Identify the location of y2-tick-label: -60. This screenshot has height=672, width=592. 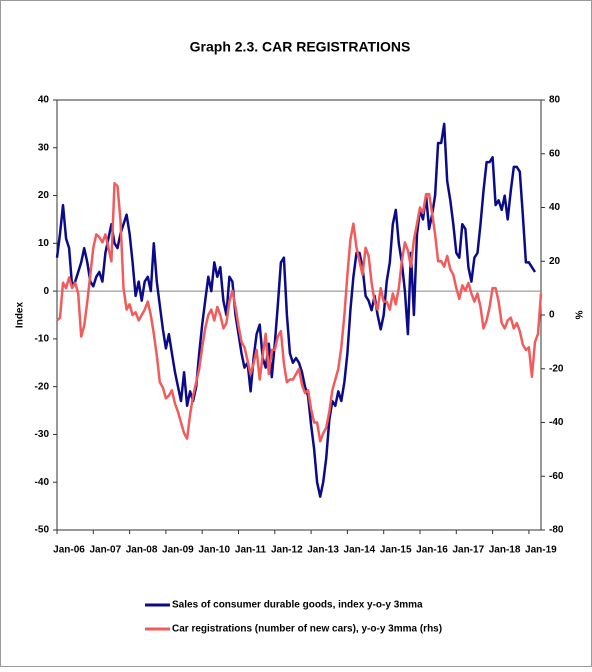
(556, 476).